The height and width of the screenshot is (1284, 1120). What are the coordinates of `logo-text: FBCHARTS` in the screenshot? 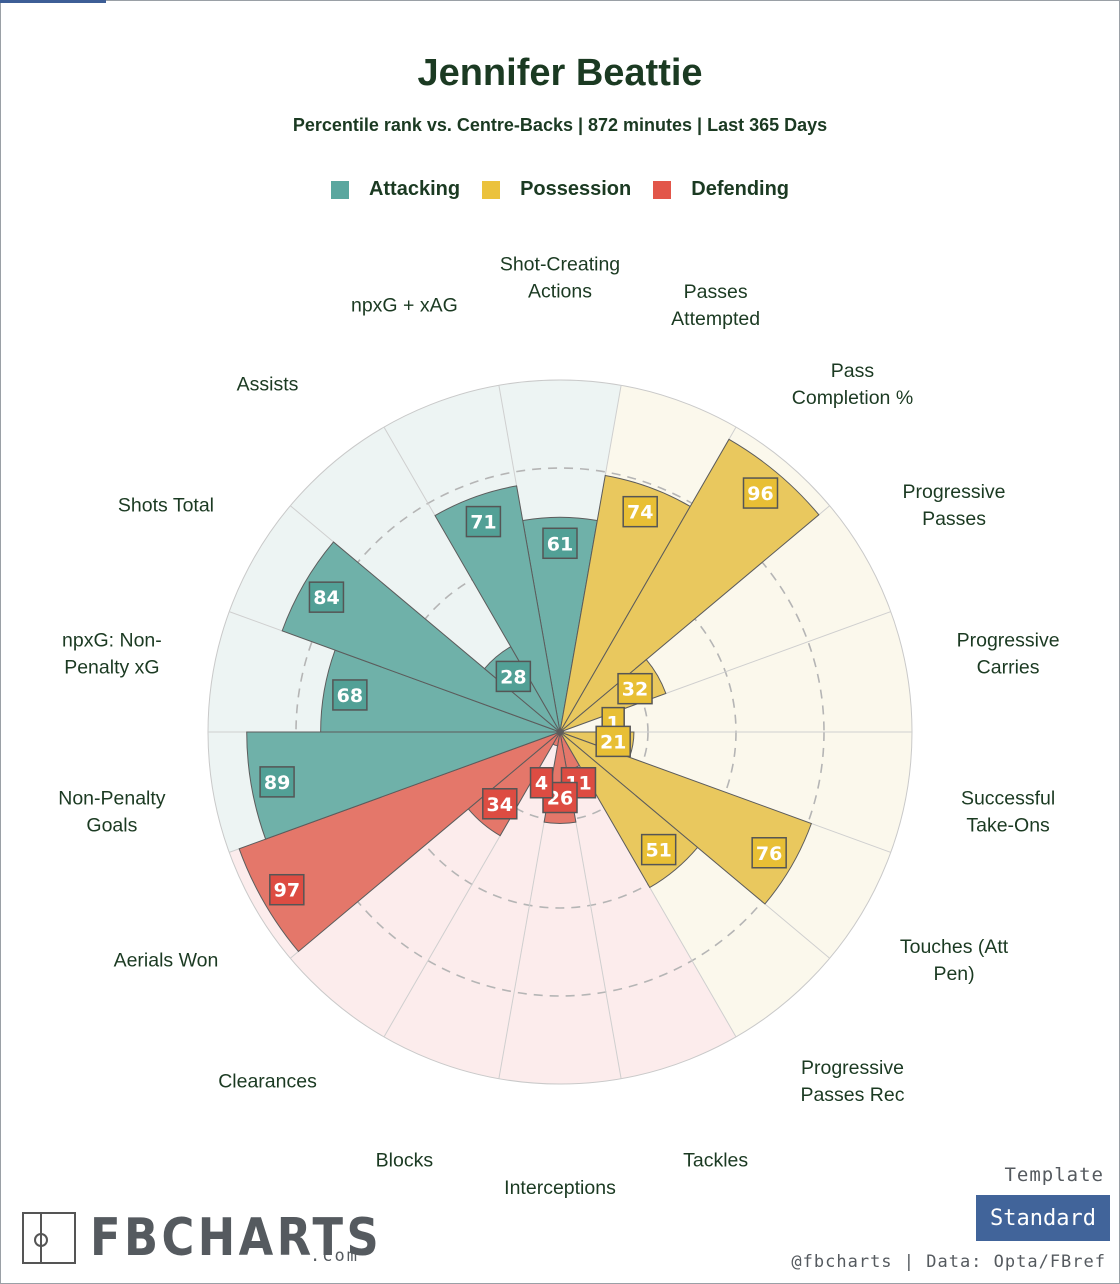 It's located at (236, 1238).